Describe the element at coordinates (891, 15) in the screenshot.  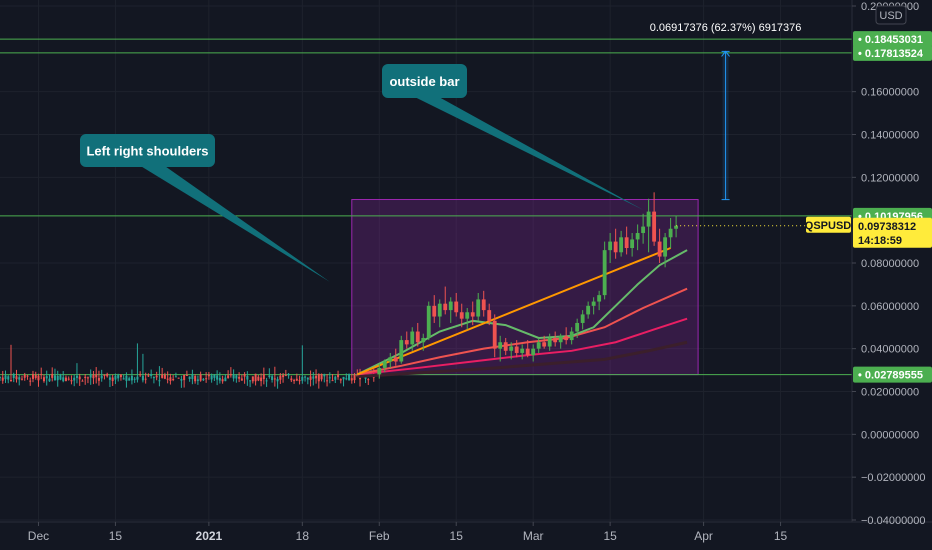
I see `currency-button: USD` at that location.